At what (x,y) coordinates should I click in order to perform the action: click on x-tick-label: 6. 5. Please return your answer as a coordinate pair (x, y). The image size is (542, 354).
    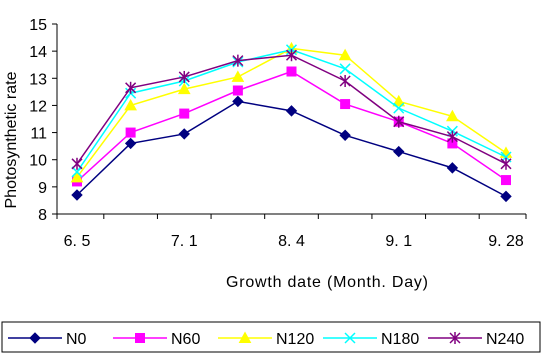
    Looking at the image, I should click on (77, 241).